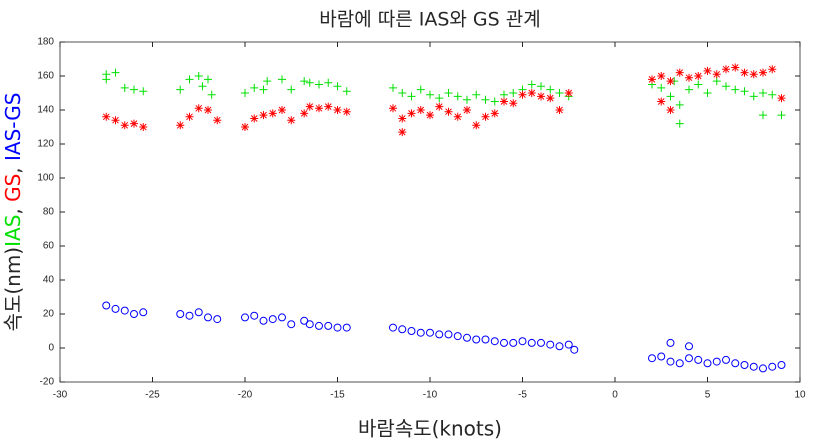  I want to click on y-tick-label: 180, so click(45, 42).